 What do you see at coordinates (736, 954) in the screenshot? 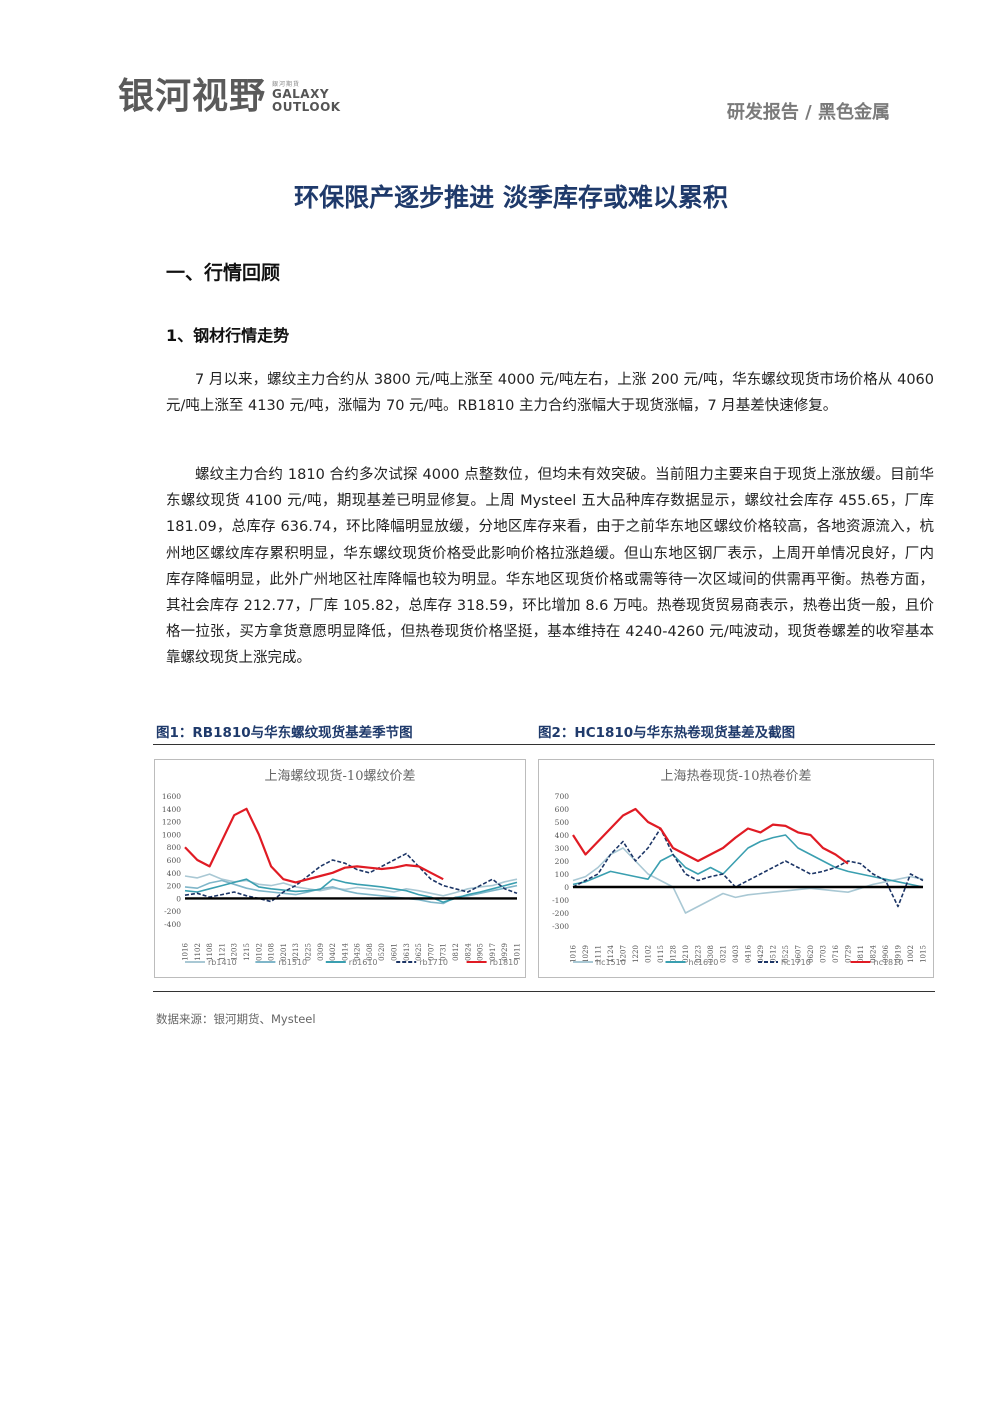
I see `x-tick-label: 0403` at bounding box center [736, 954].